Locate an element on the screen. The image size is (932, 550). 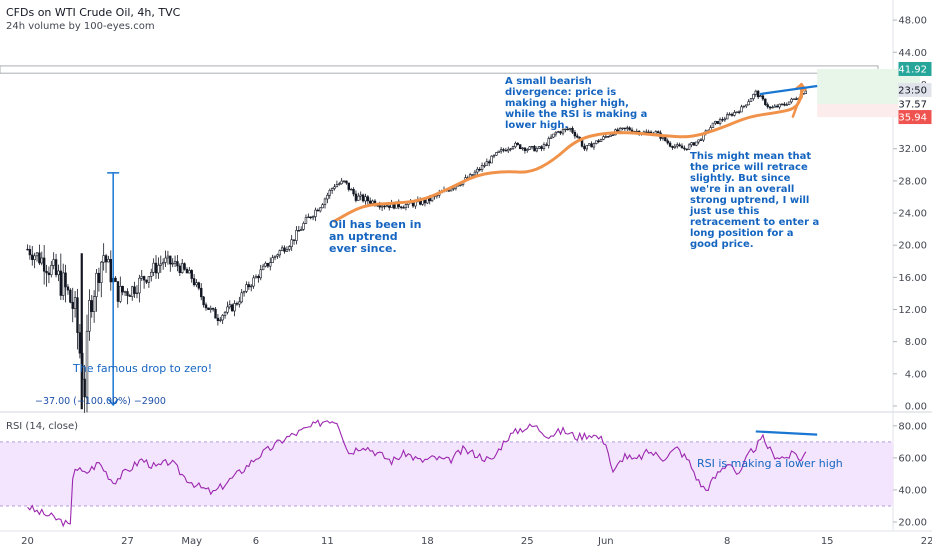
x-tick-label: 6 is located at coordinates (256, 541).